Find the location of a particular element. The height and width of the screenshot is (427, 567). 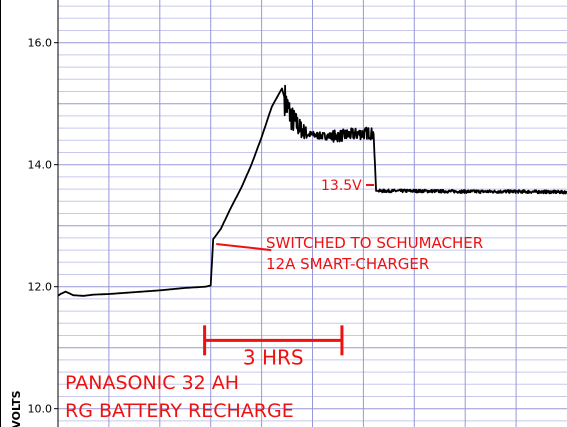

switch-pointer-line is located at coordinates (244, 247).